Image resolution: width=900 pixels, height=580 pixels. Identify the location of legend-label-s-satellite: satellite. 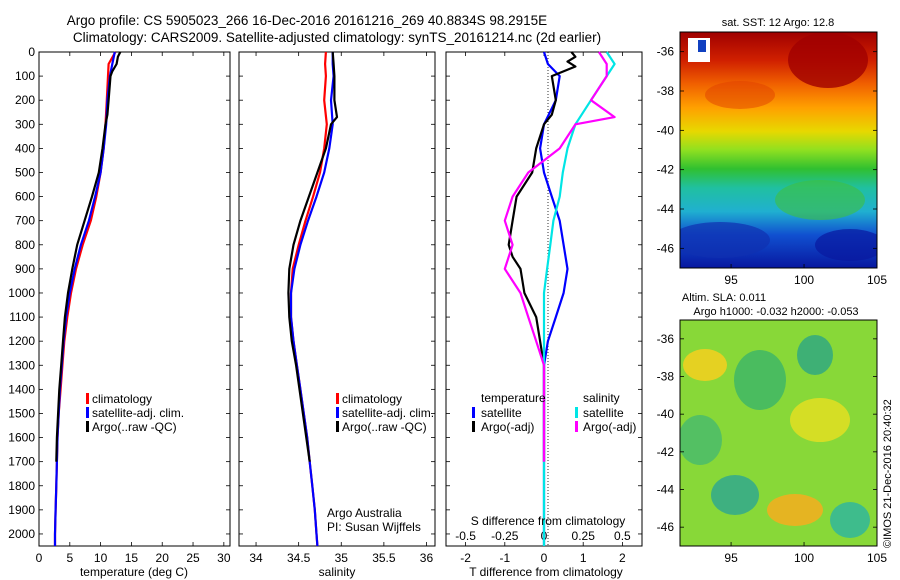
(603, 413).